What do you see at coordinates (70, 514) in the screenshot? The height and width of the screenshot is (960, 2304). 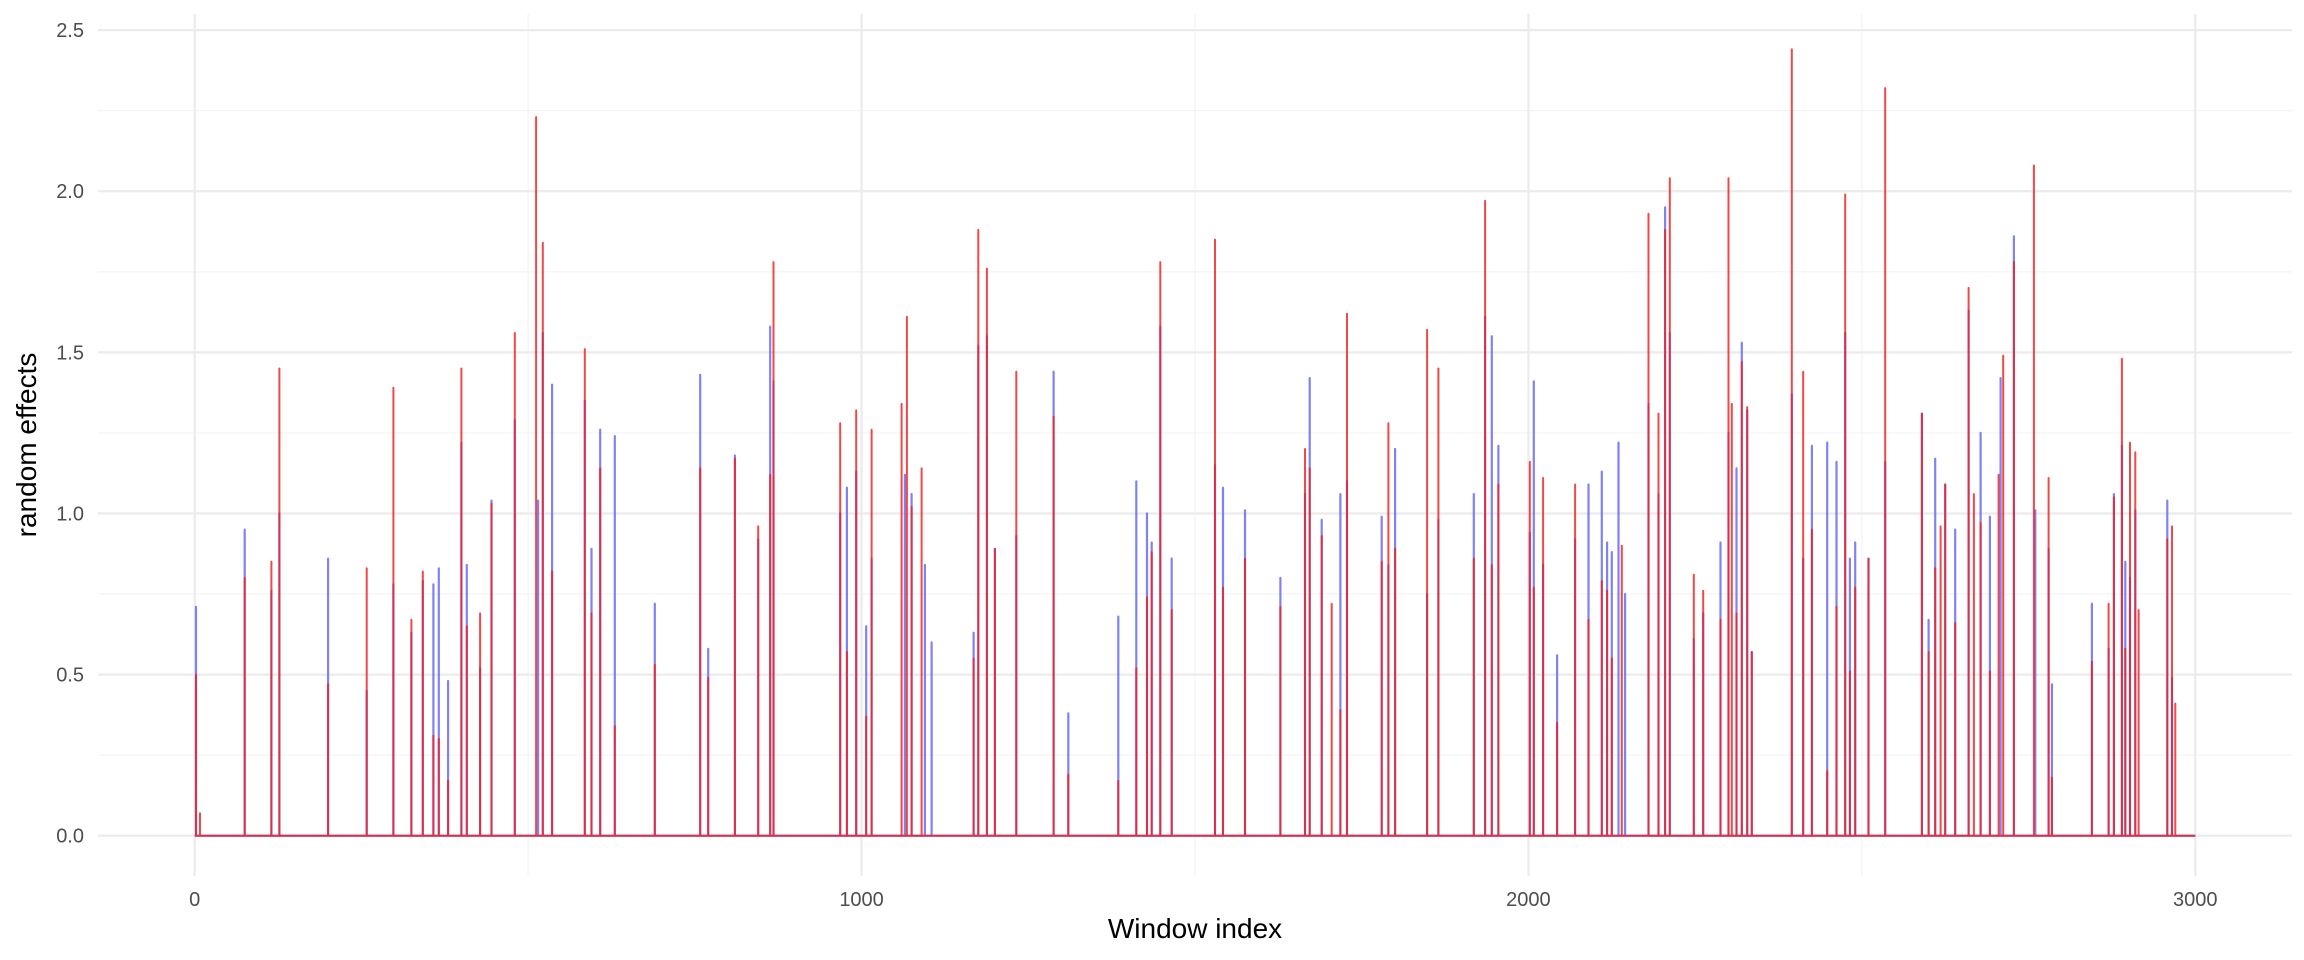 I see `y-tick-label: 1.0` at bounding box center [70, 514].